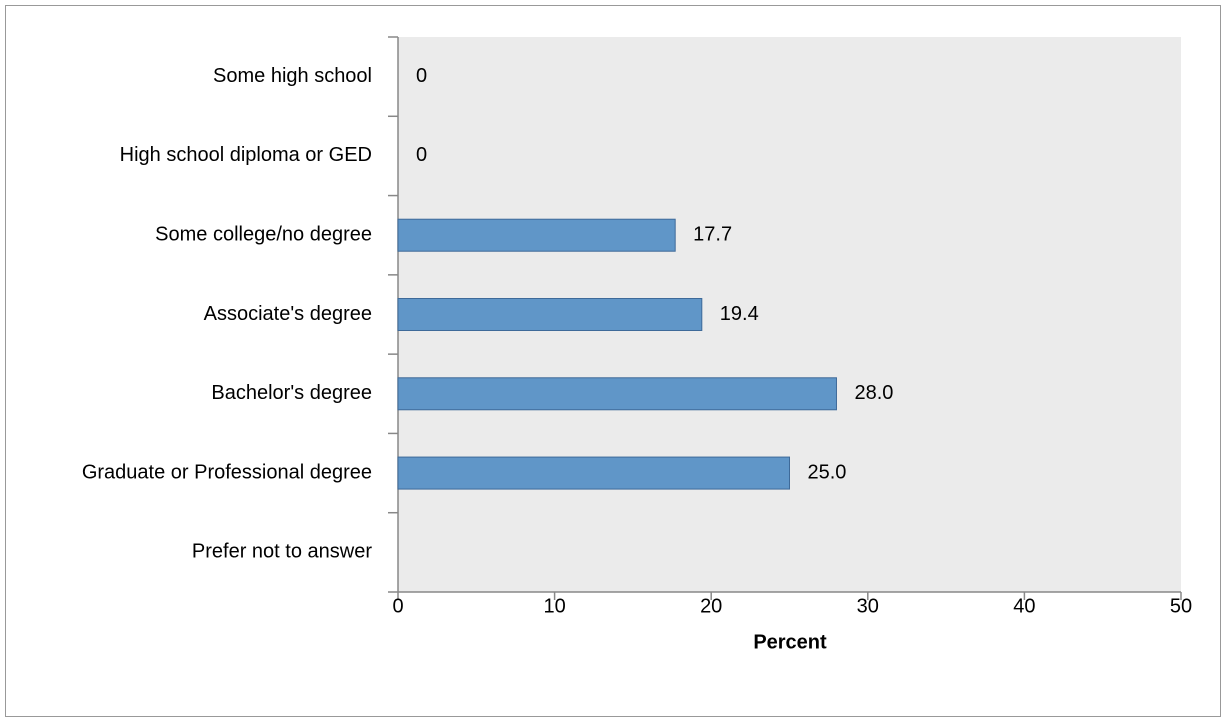  I want to click on y-tick-label: Associate's degree, so click(288, 314).